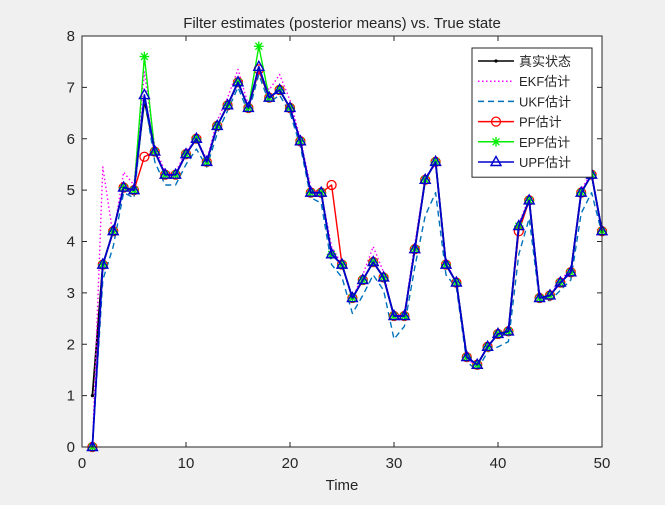 Image resolution: width=665 pixels, height=505 pixels. Describe the element at coordinates (544, 81) in the screenshot. I see `legend-entry-label: EKF估计` at that location.